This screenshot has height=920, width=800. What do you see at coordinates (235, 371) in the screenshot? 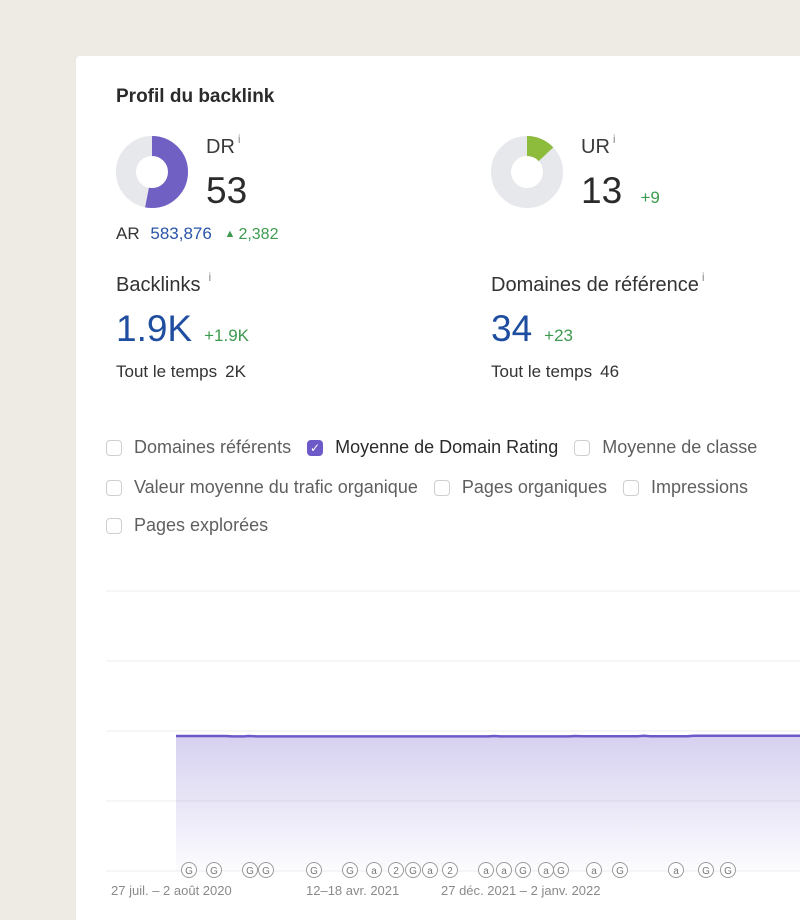
I see `backlinks-alltime-value: 2K` at bounding box center [235, 371].